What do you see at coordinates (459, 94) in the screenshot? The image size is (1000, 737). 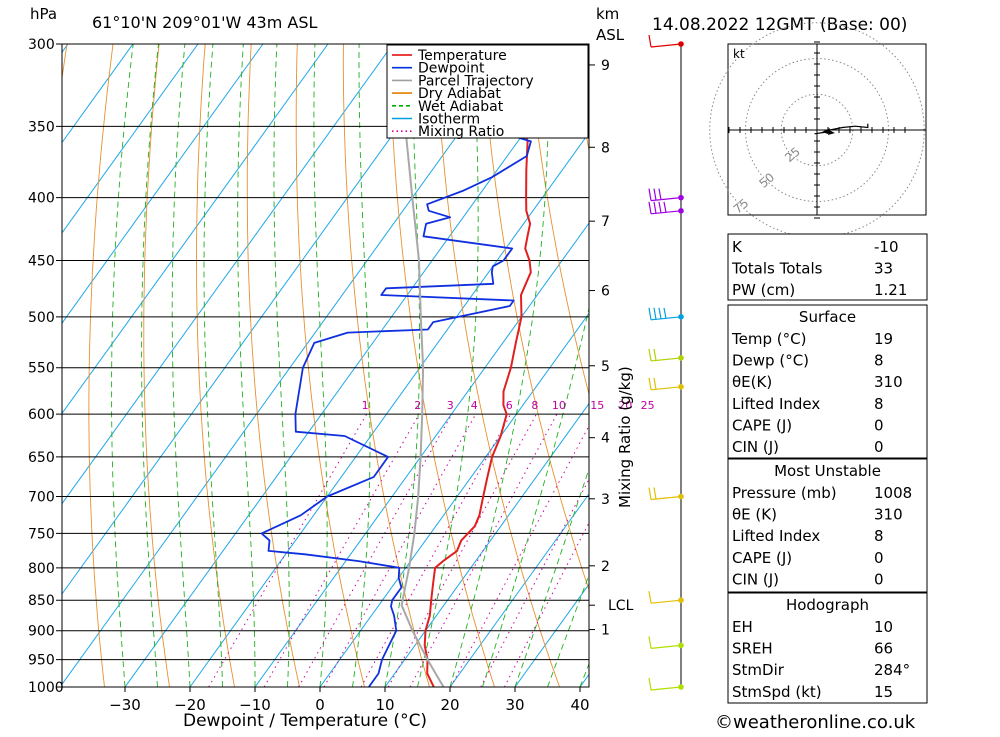 I see `legend-label: Dry Adiabat` at bounding box center [459, 94].